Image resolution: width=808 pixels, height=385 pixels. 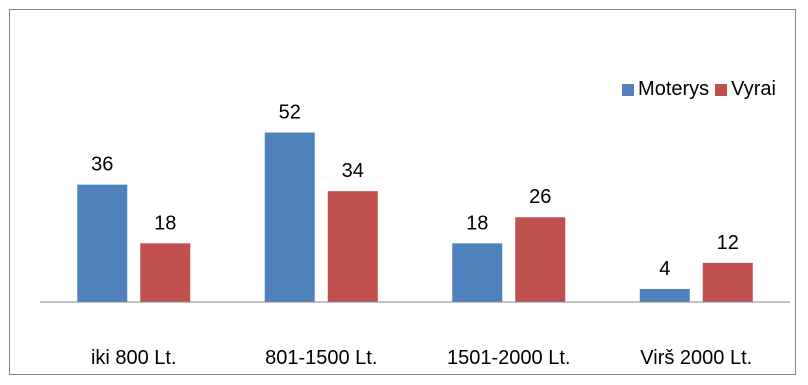 I want to click on legend: Moterys Vyrai, so click(x=696, y=89).